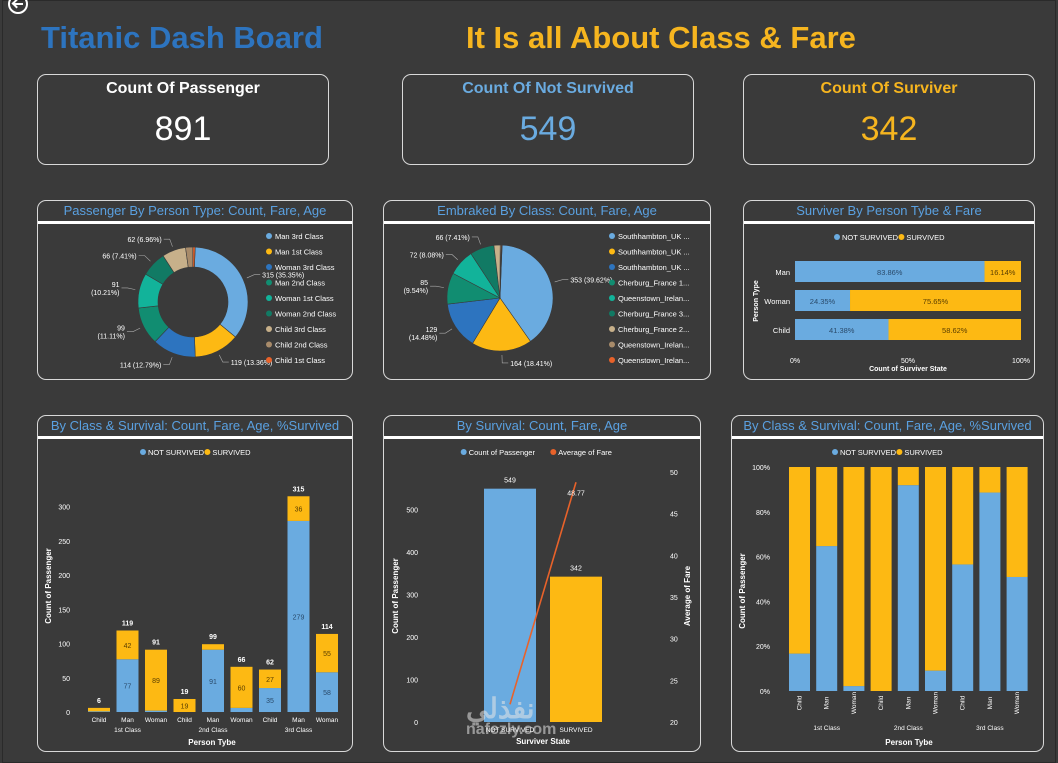  Describe the element at coordinates (1021, 361) in the screenshot. I see `x-tick-label: 100%` at that location.